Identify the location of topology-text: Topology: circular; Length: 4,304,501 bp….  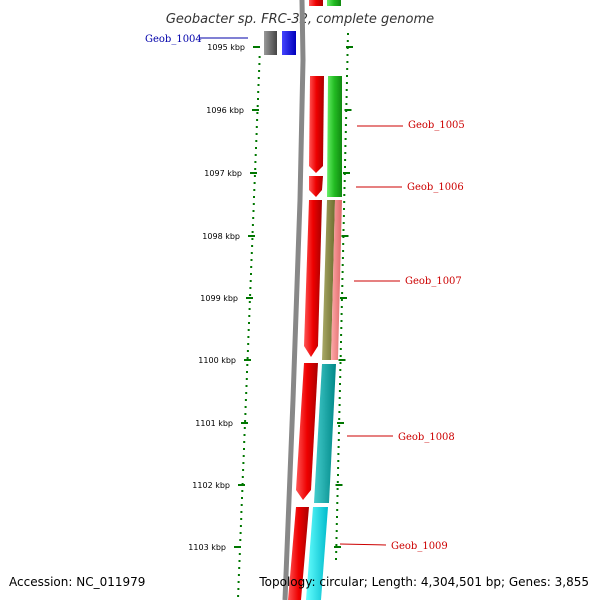
(423, 582).